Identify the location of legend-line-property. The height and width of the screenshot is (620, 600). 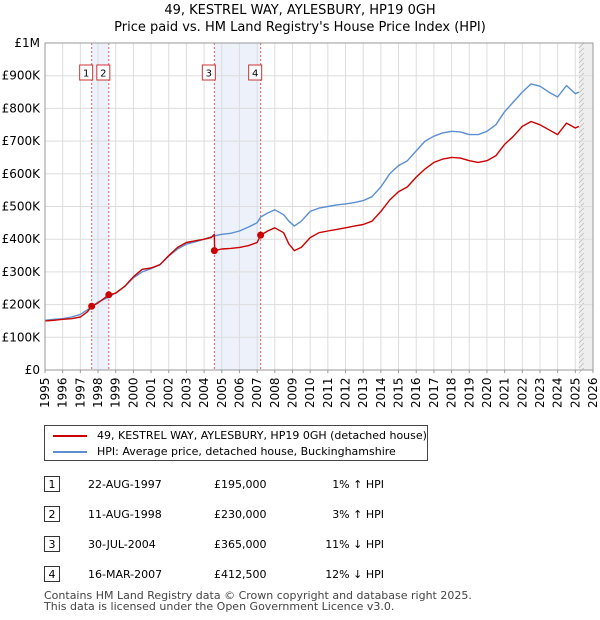
(70, 436).